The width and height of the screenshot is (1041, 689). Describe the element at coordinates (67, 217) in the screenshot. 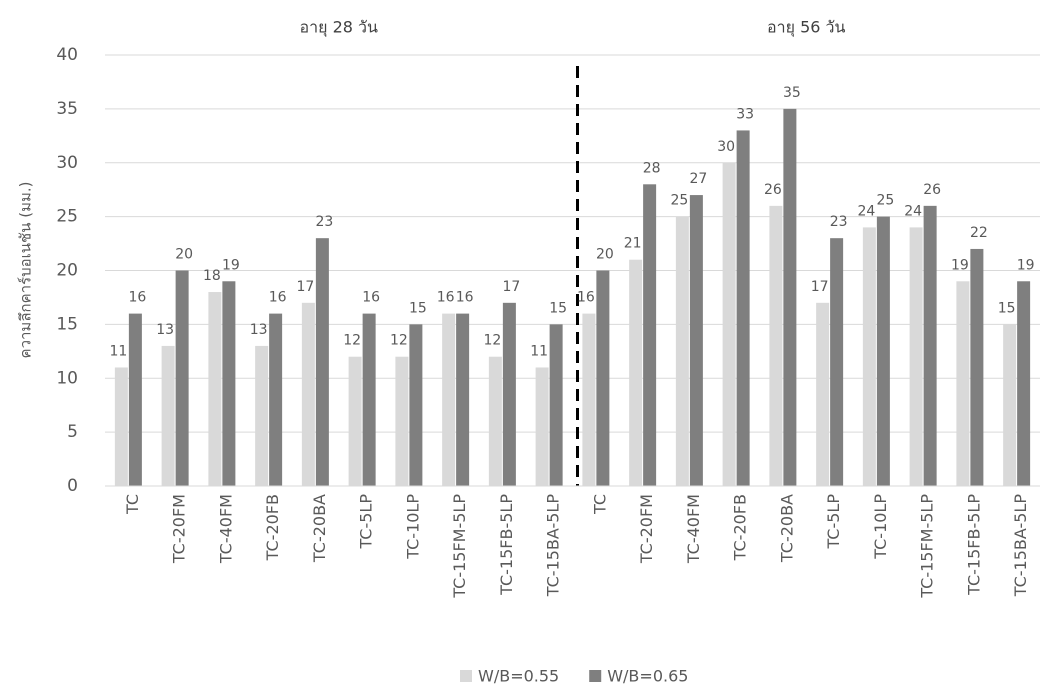

I see `y-tick-label: 25` at that location.